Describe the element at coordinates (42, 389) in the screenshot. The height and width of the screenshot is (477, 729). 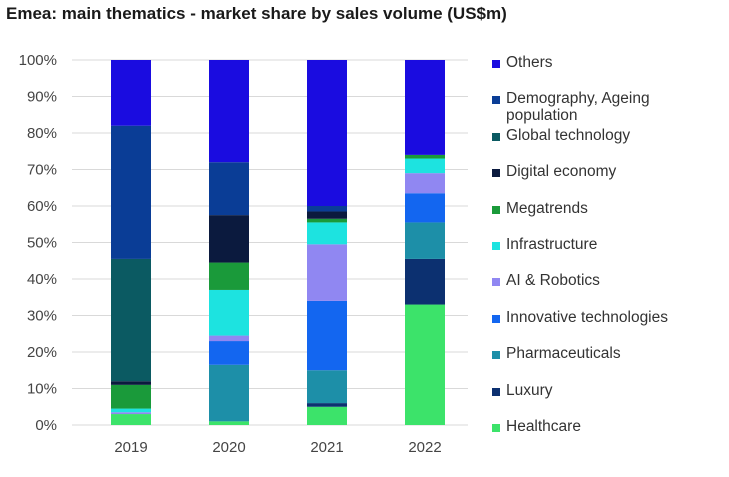
I see `y-tick-label: 10%` at that location.